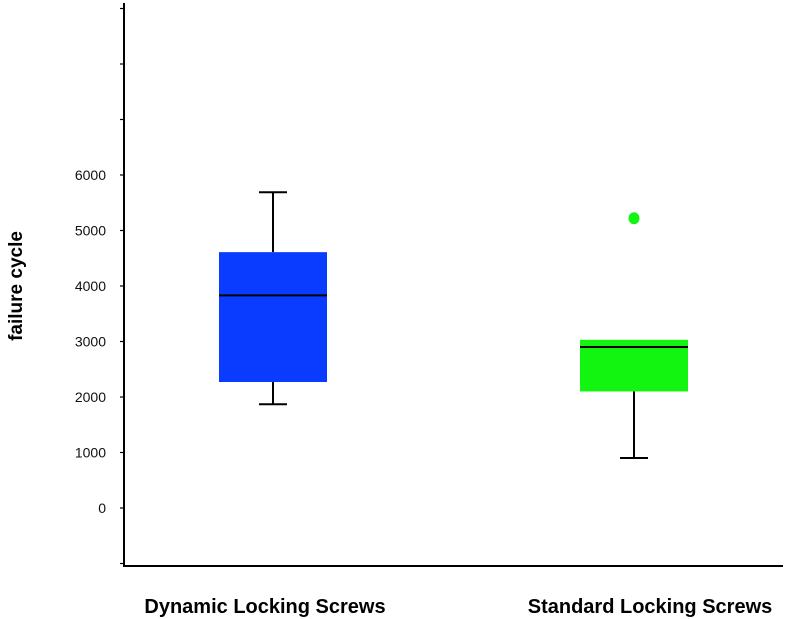 This screenshot has height=619, width=787. What do you see at coordinates (90, 453) in the screenshot?
I see `y-tick-label-1000: 1000` at bounding box center [90, 453].